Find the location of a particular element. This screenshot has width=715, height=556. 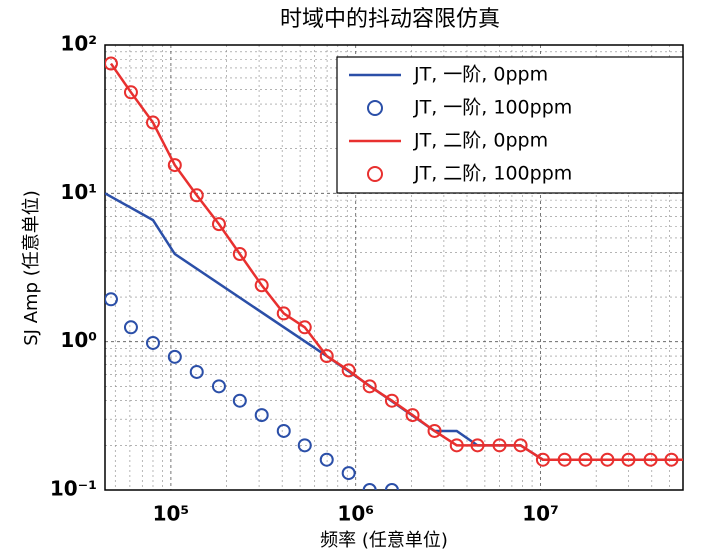

y-tick-label: 10⁰ is located at coordinates (78, 340).